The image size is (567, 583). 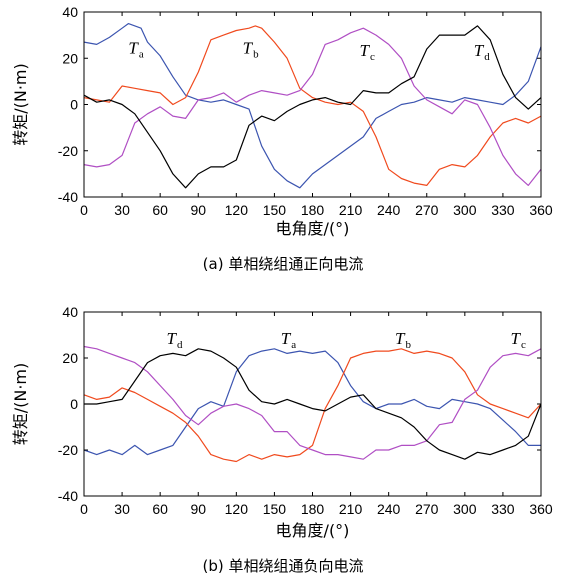 What do you see at coordinates (283, 264) in the screenshot?
I see `chart-caption: (a) 单相绕组通正向电流` at bounding box center [283, 264].